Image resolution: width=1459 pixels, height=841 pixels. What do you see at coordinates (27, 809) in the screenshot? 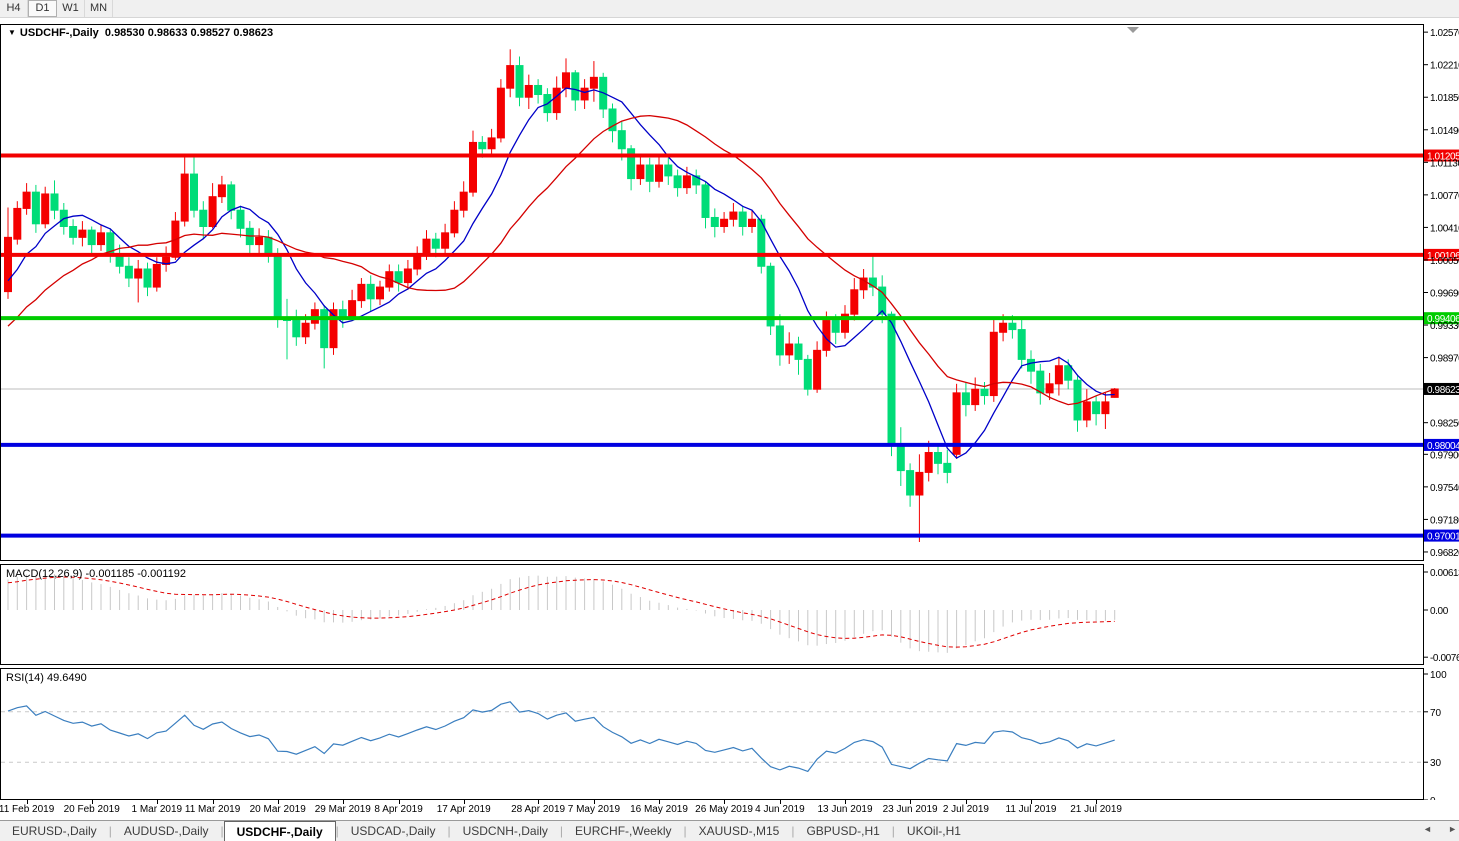
I see `date-axis-label: 11 Feb 2019` at bounding box center [27, 809].